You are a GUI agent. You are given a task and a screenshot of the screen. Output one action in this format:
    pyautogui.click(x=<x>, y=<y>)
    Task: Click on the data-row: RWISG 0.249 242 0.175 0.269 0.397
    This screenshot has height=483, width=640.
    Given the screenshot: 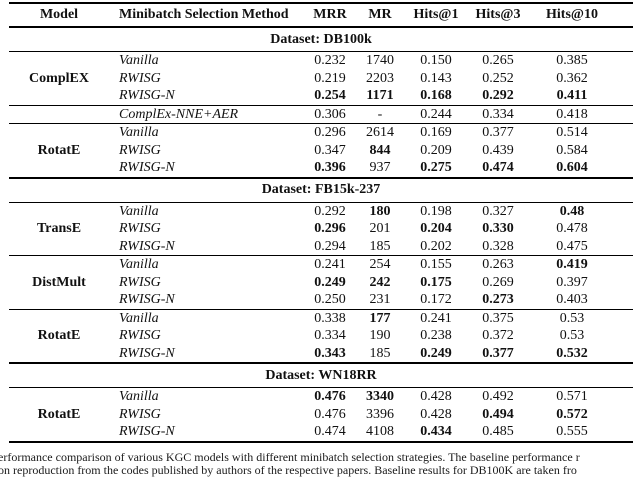 What is the action you would take?
    pyautogui.click(x=321, y=283)
    